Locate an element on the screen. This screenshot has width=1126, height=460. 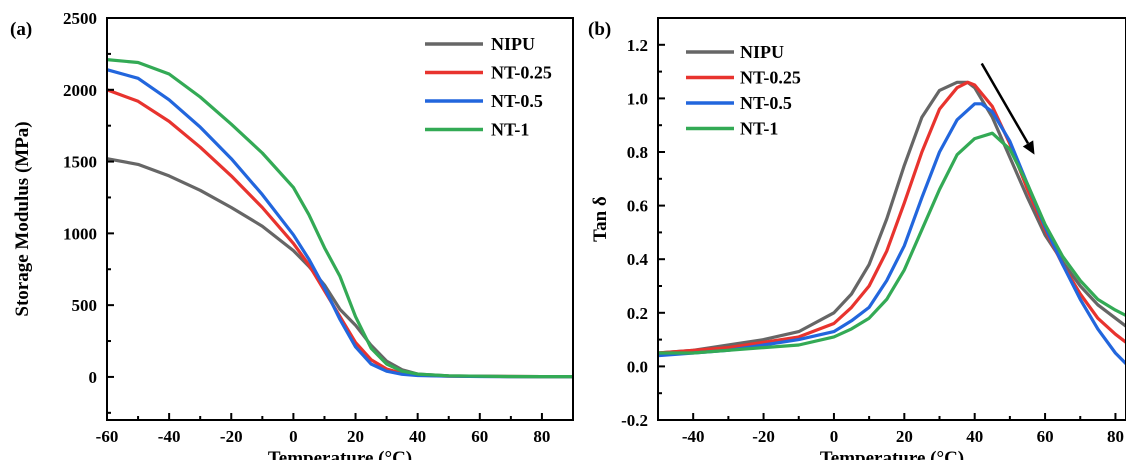
y-tick-label: 1000 is located at coordinates (80, 233).